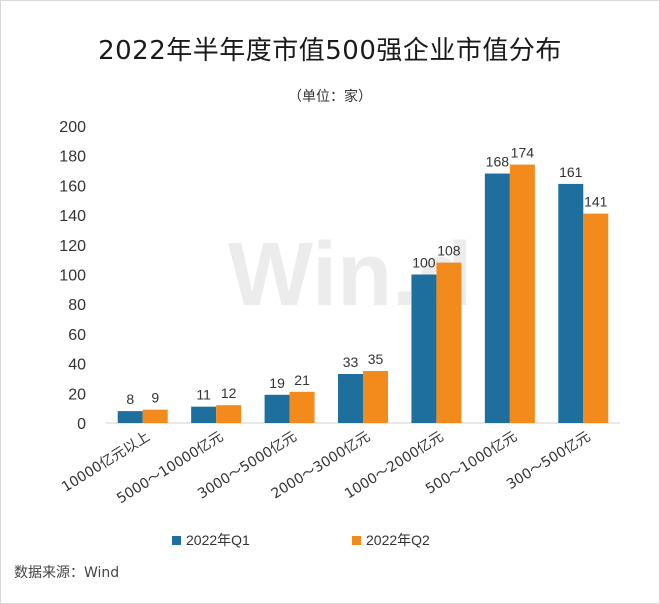 The image size is (660, 604). Describe the element at coordinates (67, 573) in the screenshot. I see `source-note: 数据来源：Wind` at that location.